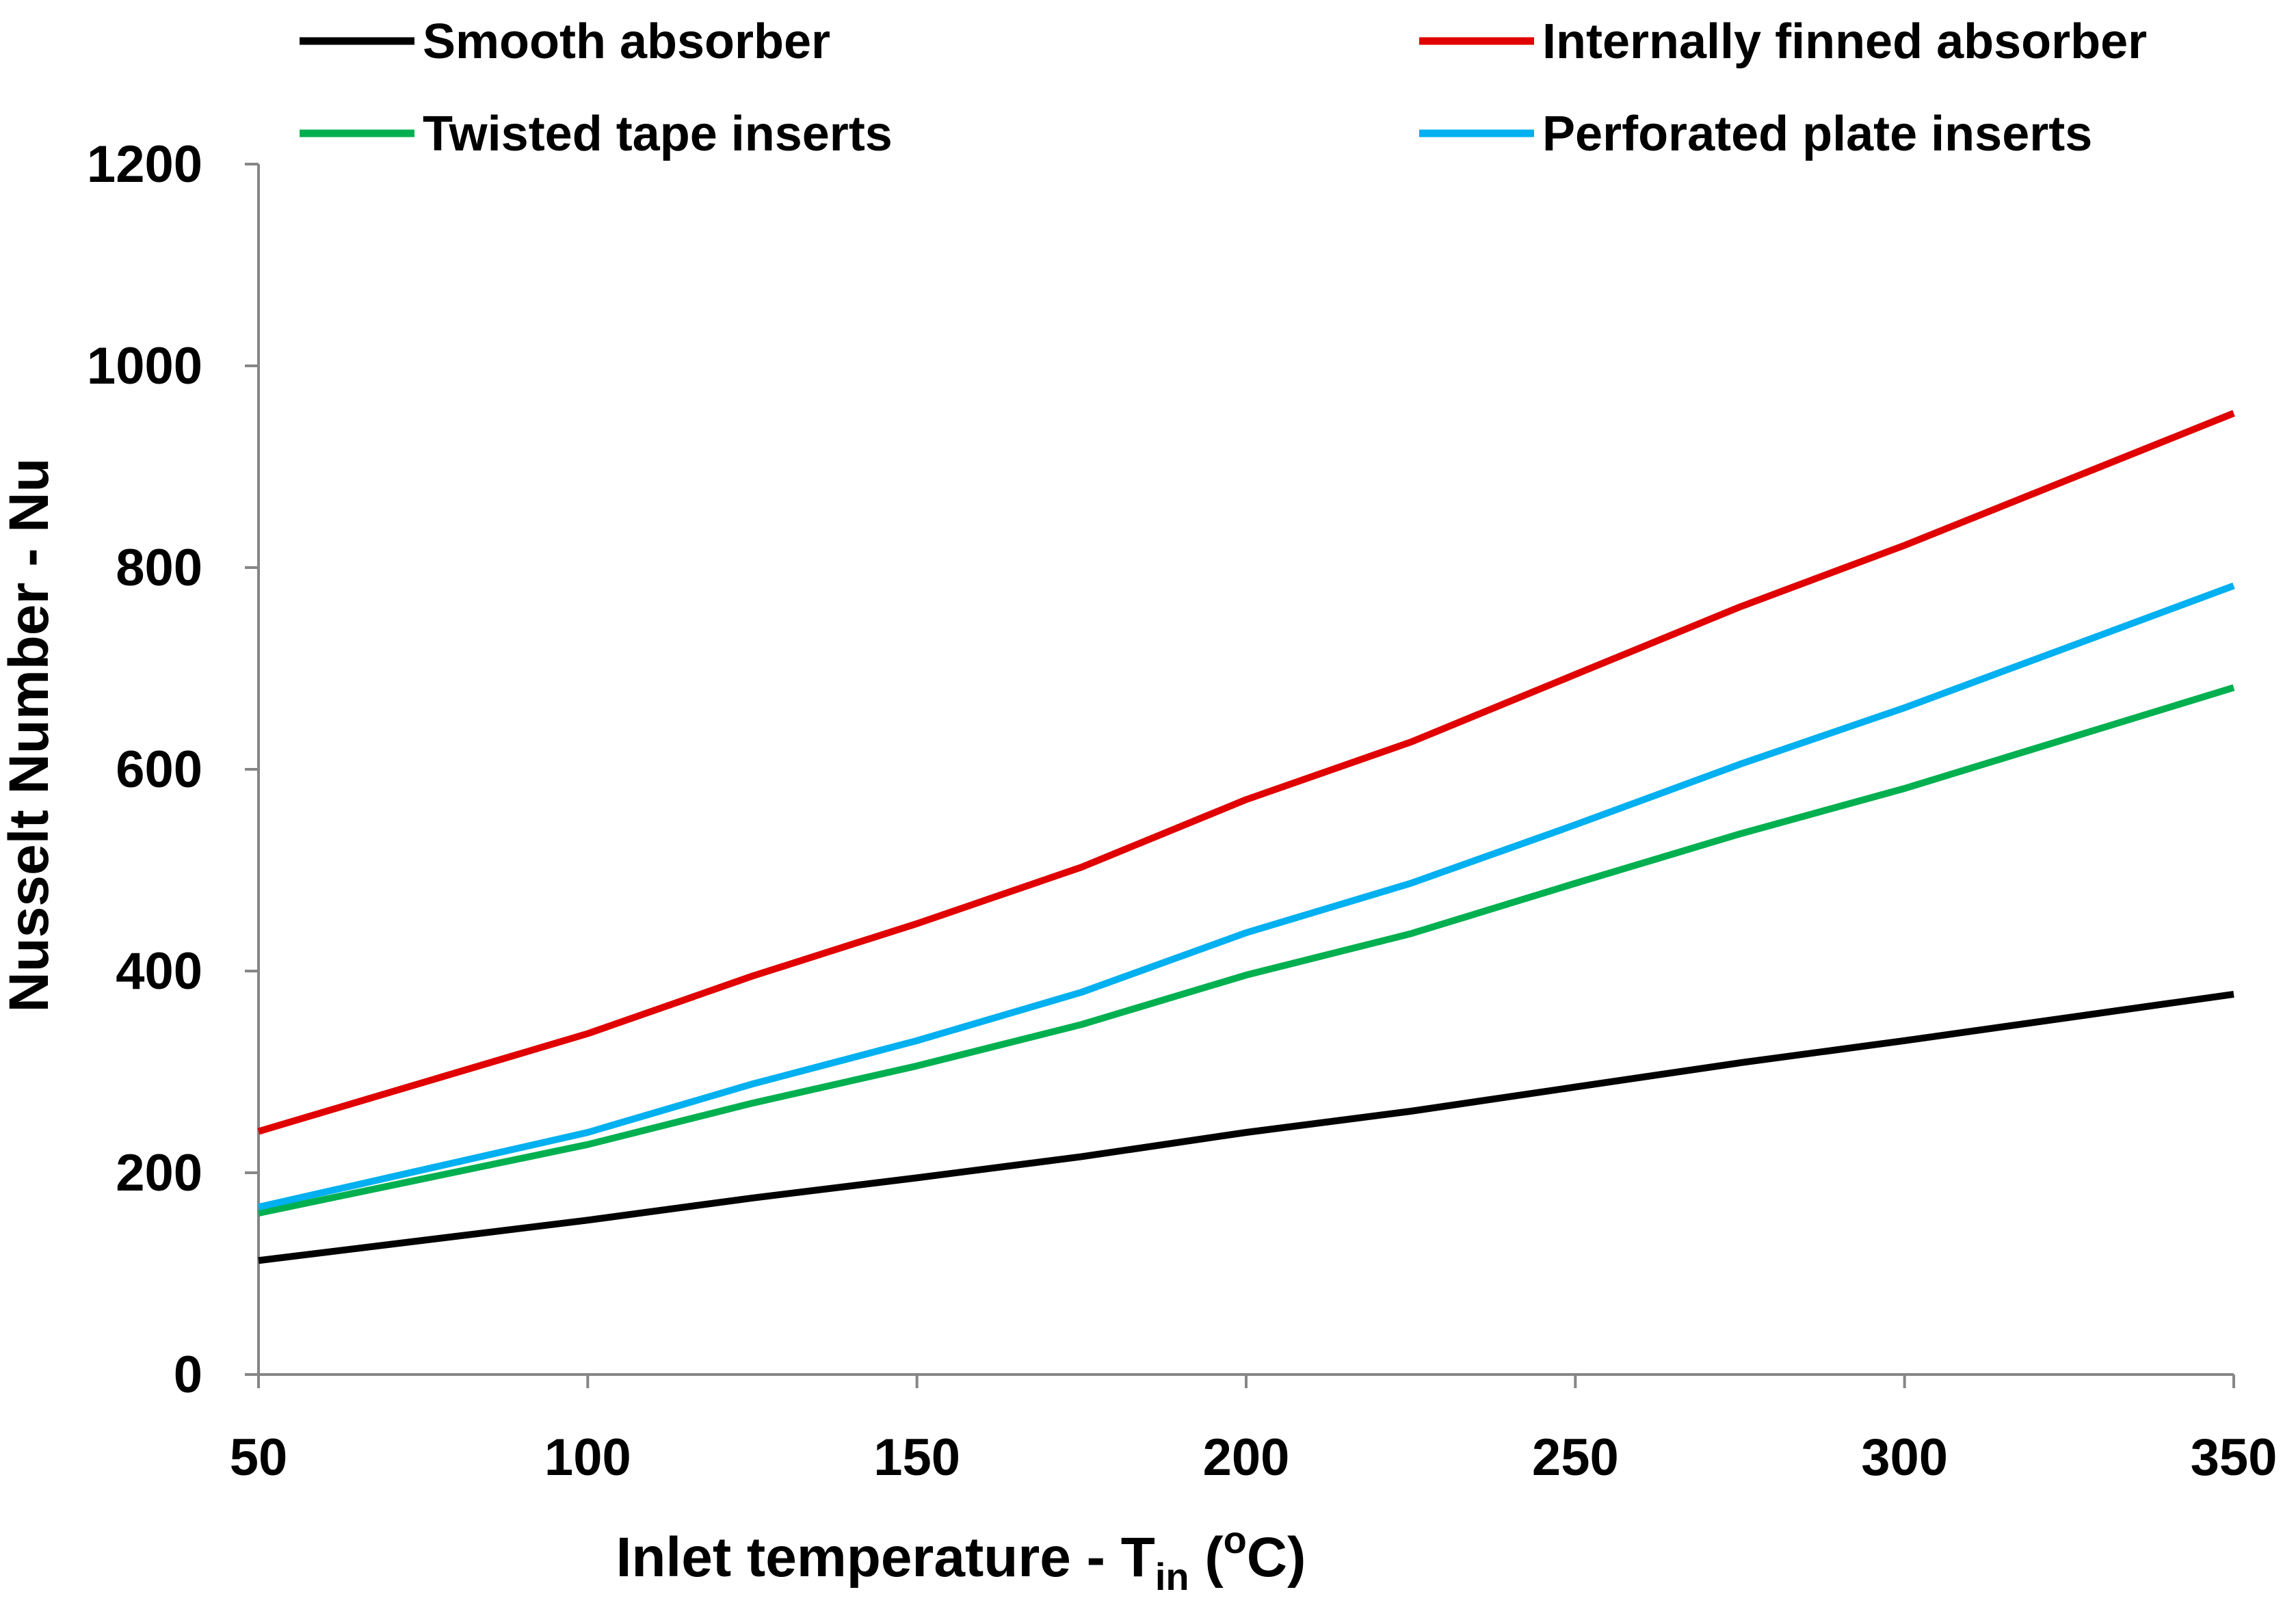 The image size is (2296, 1607). Describe the element at coordinates (159, 770) in the screenshot. I see `y-tick-label: 600` at that location.